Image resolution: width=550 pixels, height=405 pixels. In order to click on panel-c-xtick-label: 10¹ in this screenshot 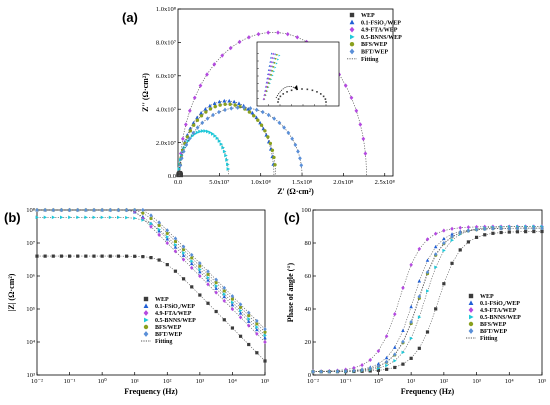, I will do `click(411, 381)`.